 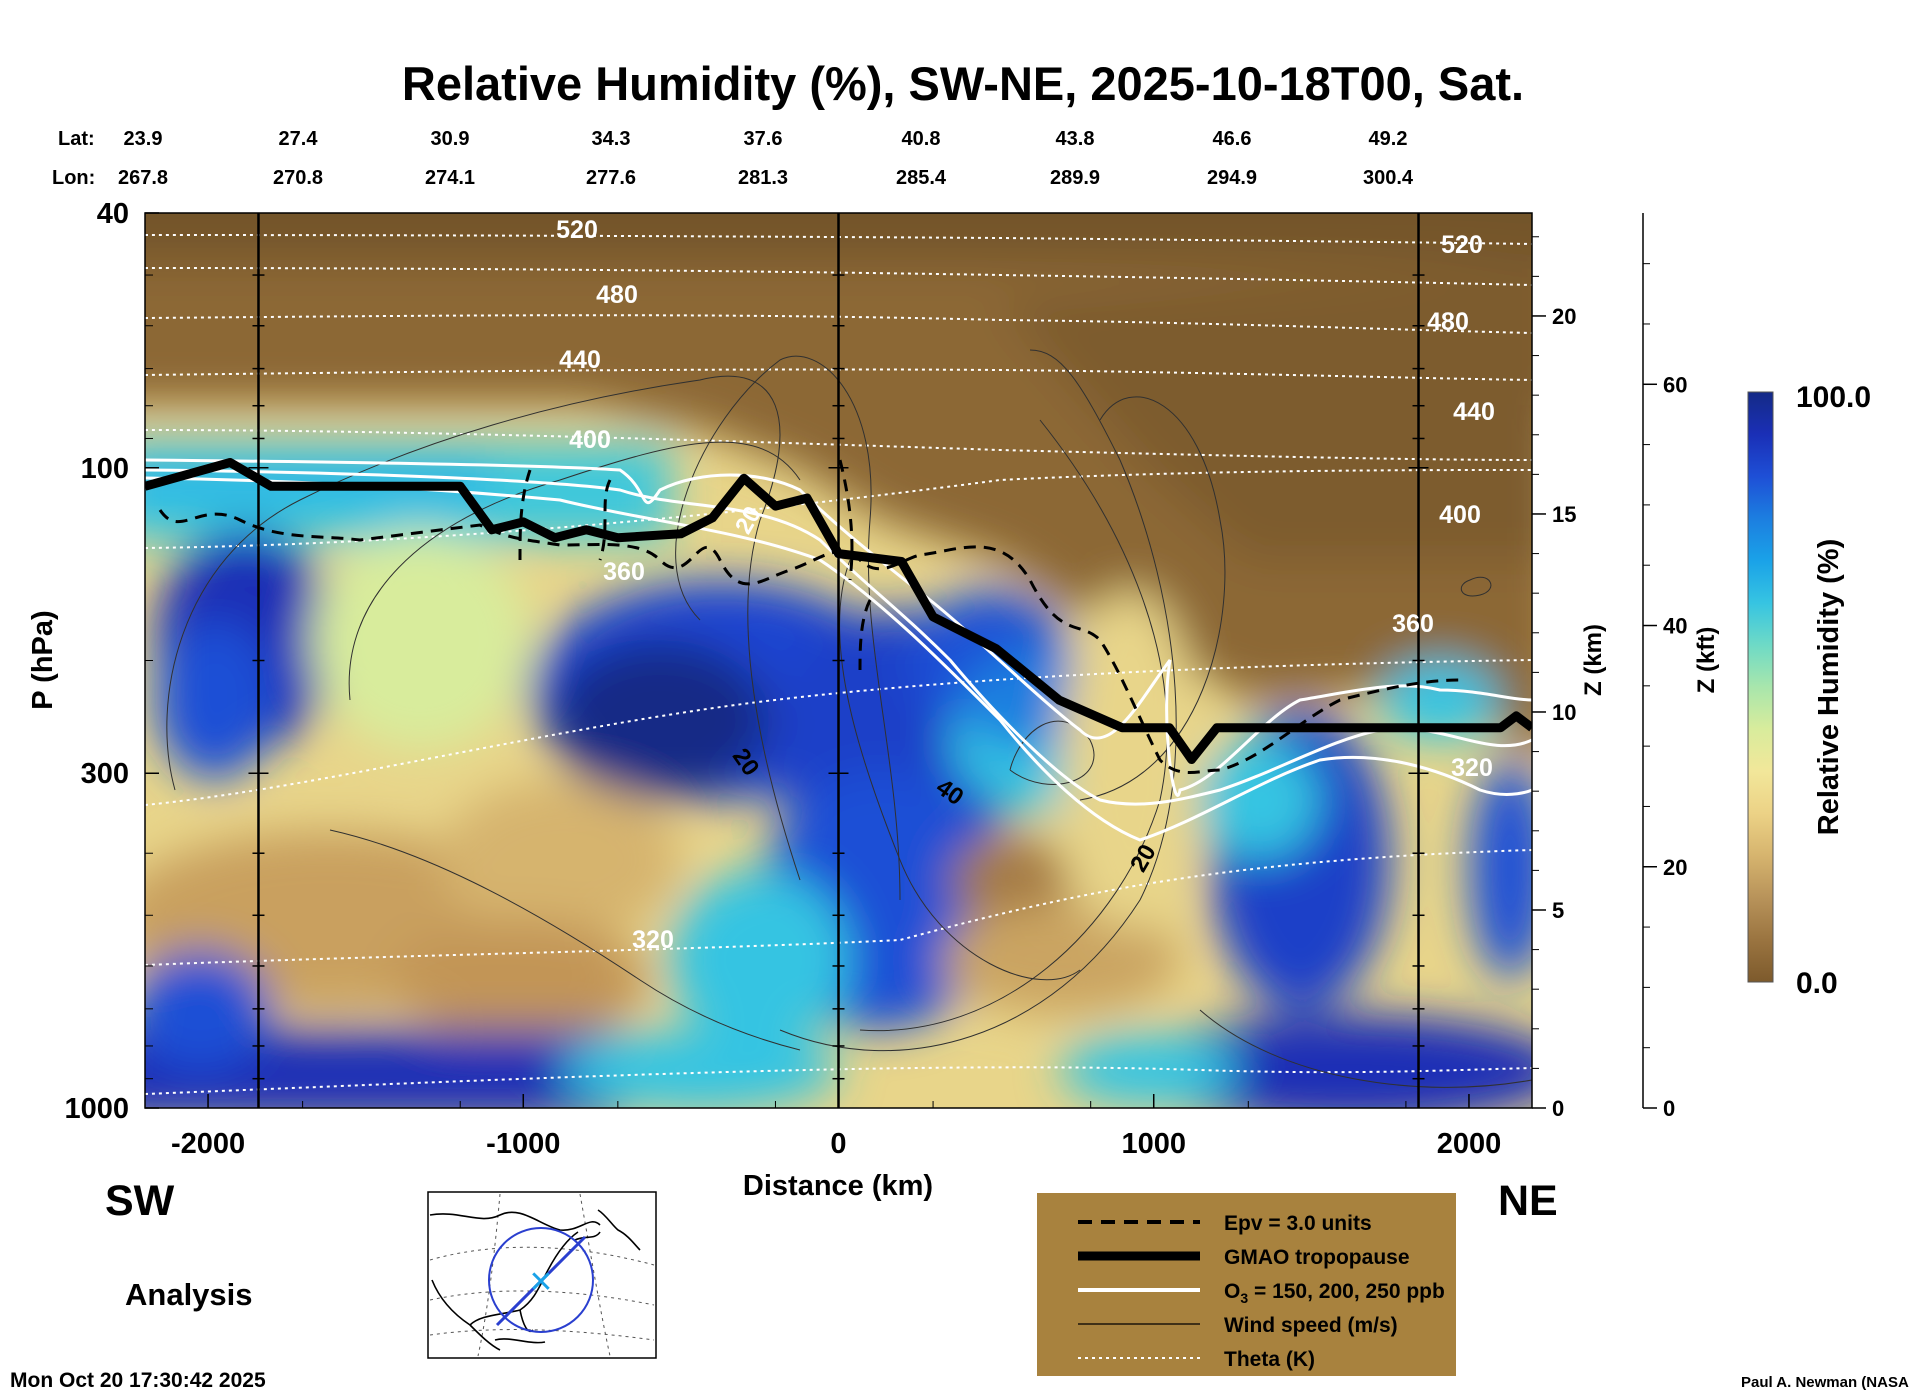 I want to click on legend-label: Epv = 3.0 units, so click(x=1298, y=1223).